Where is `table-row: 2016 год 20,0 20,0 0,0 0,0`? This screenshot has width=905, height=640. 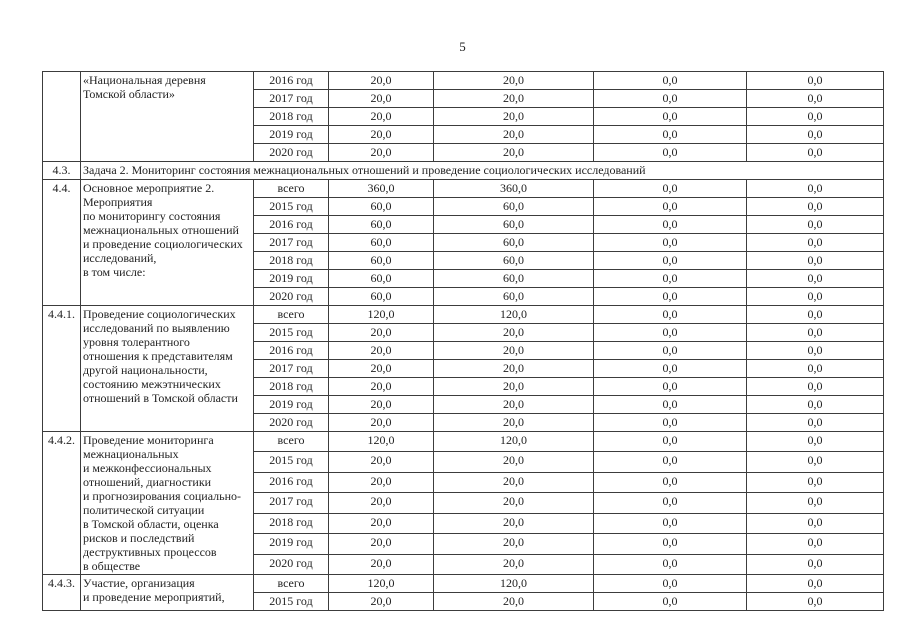 table-row: 2016 год 20,0 20,0 0,0 0,0 is located at coordinates (463, 350).